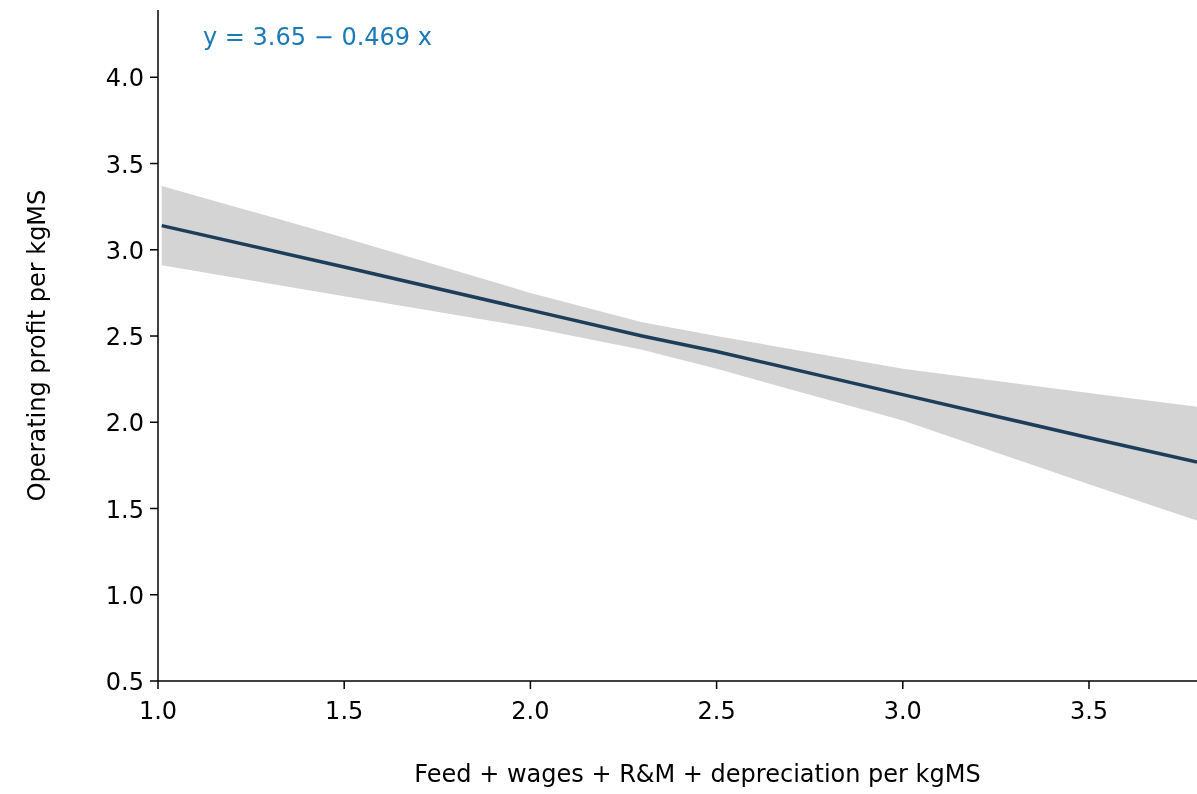 Image resolution: width=1197 pixels, height=794 pixels. I want to click on y-tick-label: 1.5, so click(124, 509).